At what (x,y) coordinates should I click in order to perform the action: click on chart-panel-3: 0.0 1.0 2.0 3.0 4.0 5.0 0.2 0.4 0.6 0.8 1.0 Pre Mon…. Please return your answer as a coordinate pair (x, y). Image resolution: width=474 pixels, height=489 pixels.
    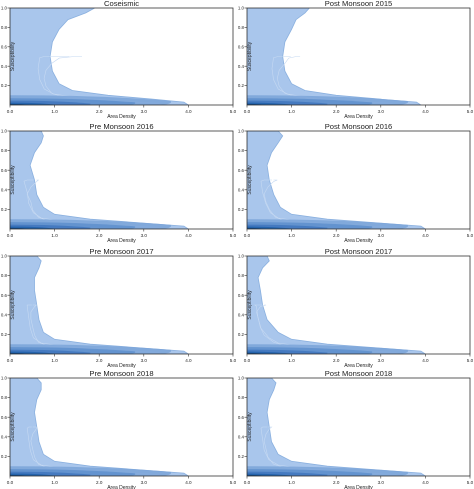
    Looking at the image, I should click on (119, 183).